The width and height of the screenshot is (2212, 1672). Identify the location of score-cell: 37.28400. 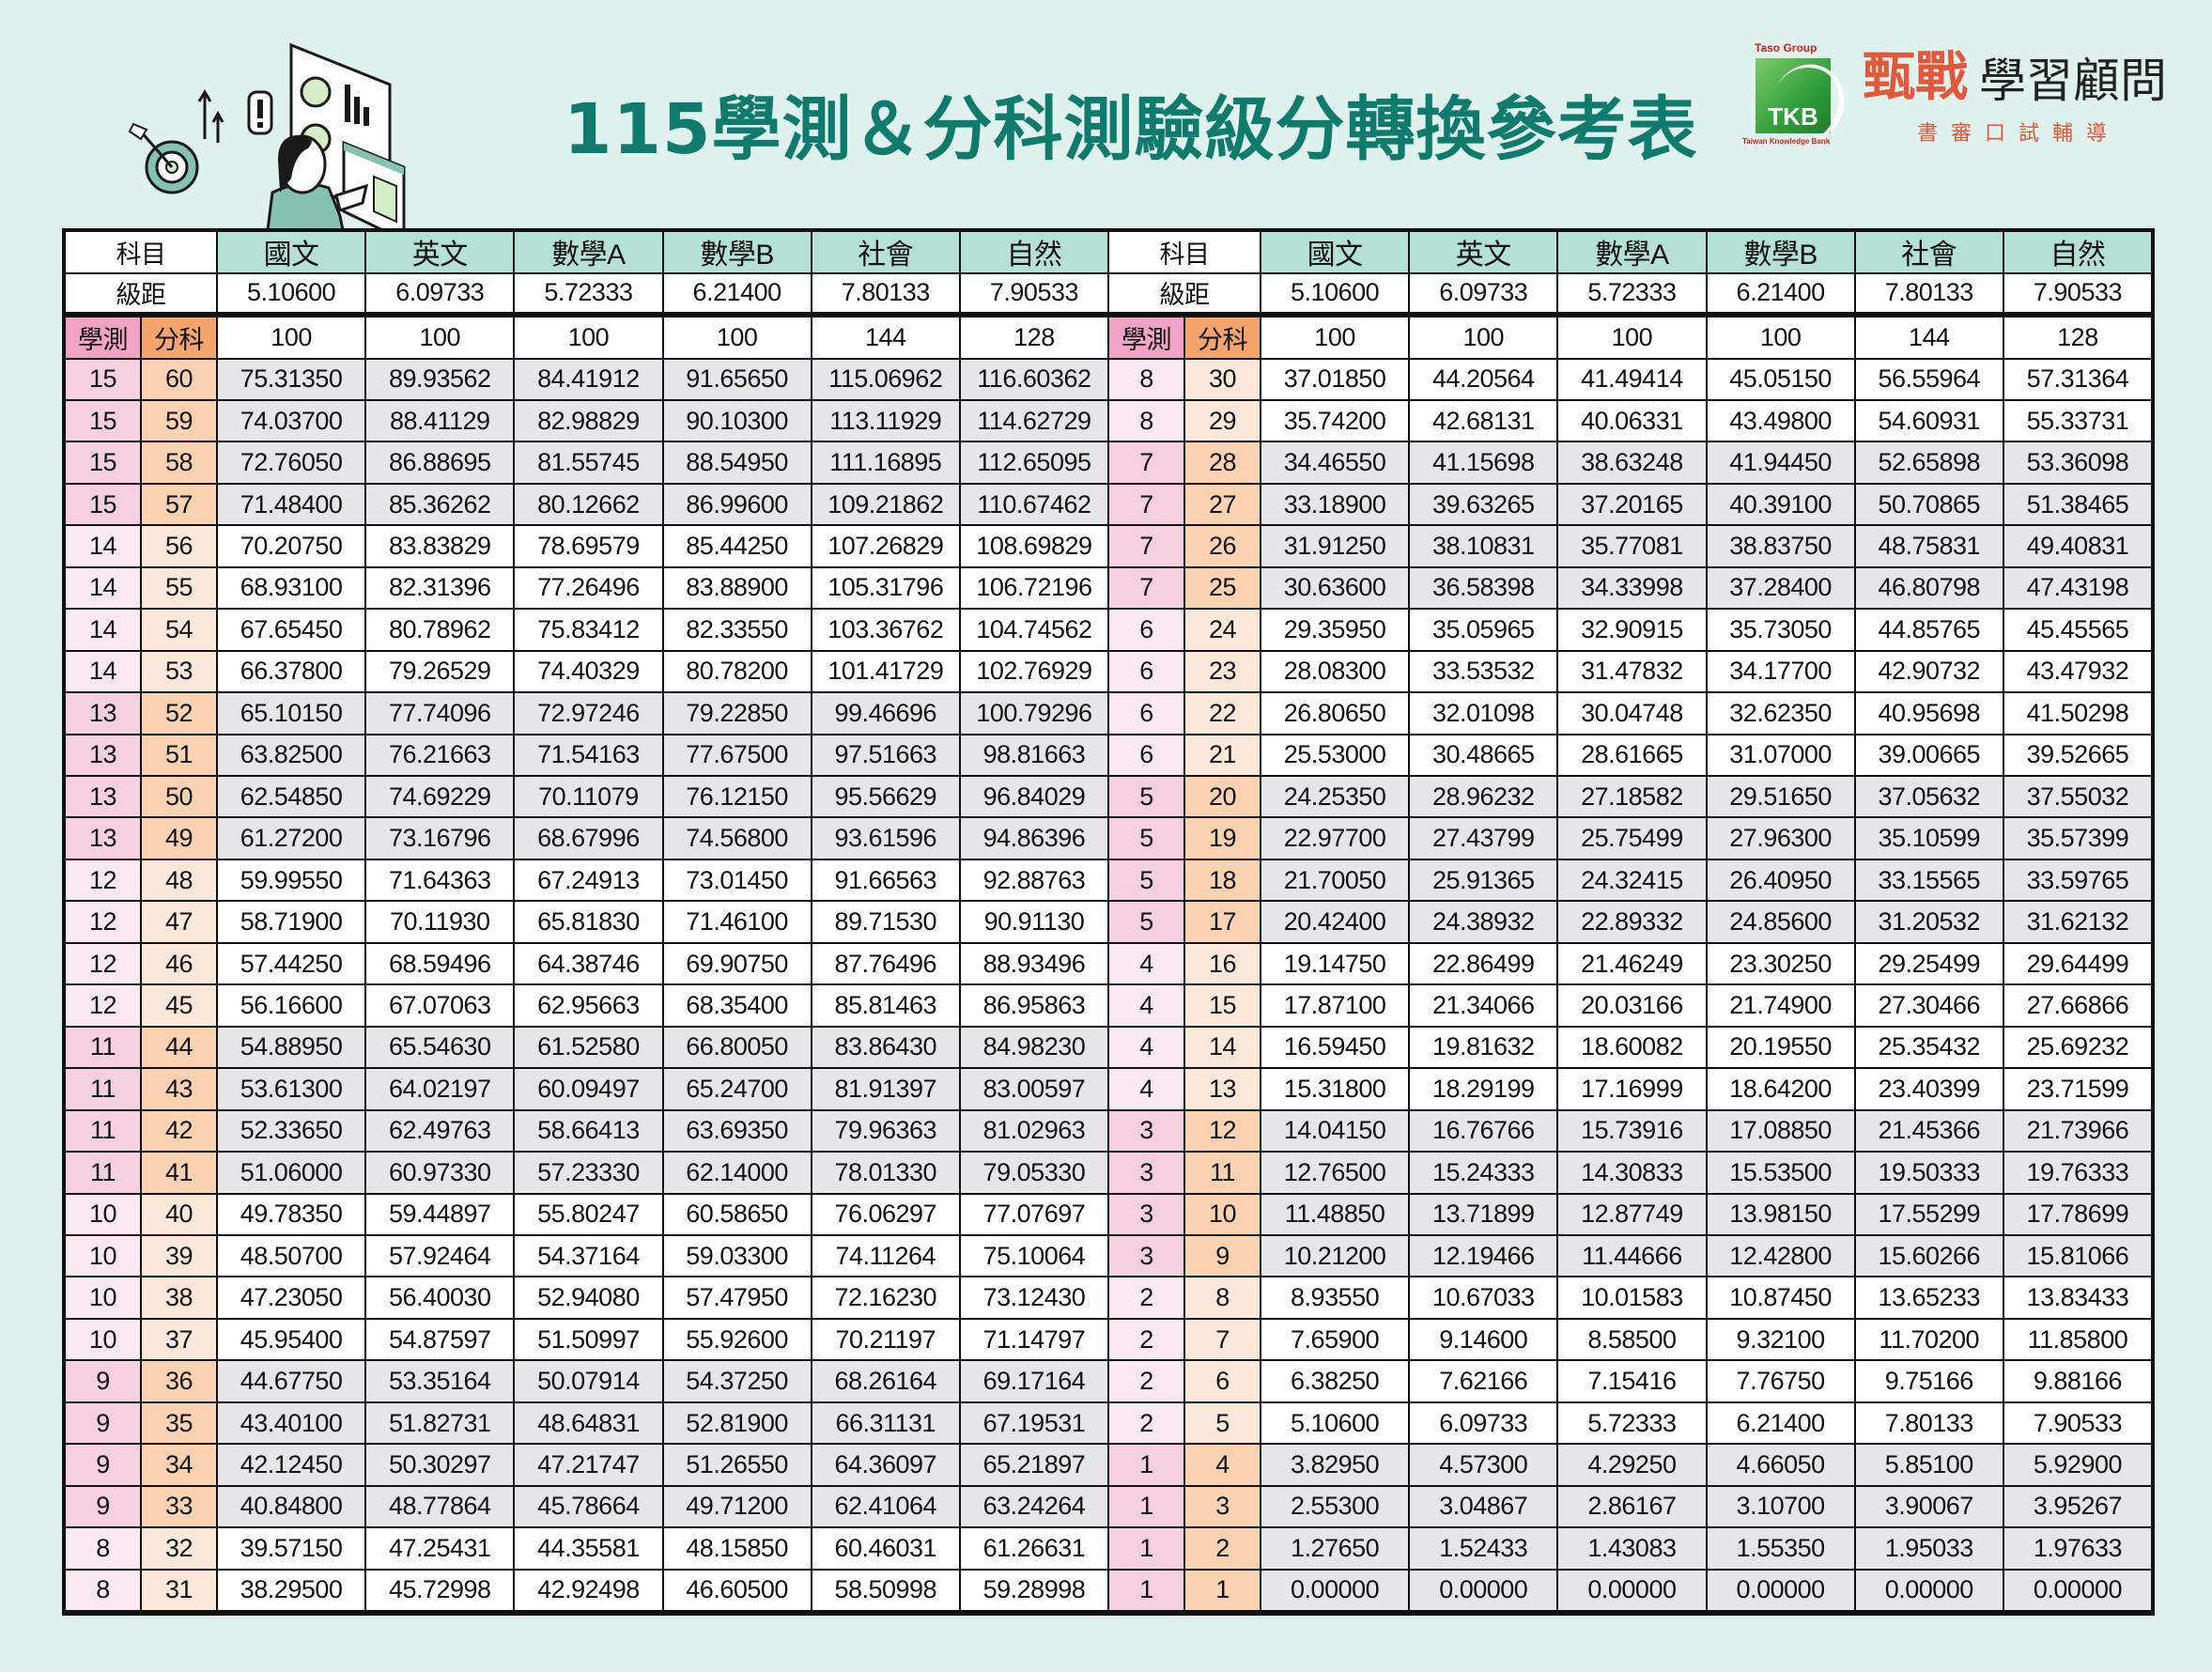
(1782, 589).